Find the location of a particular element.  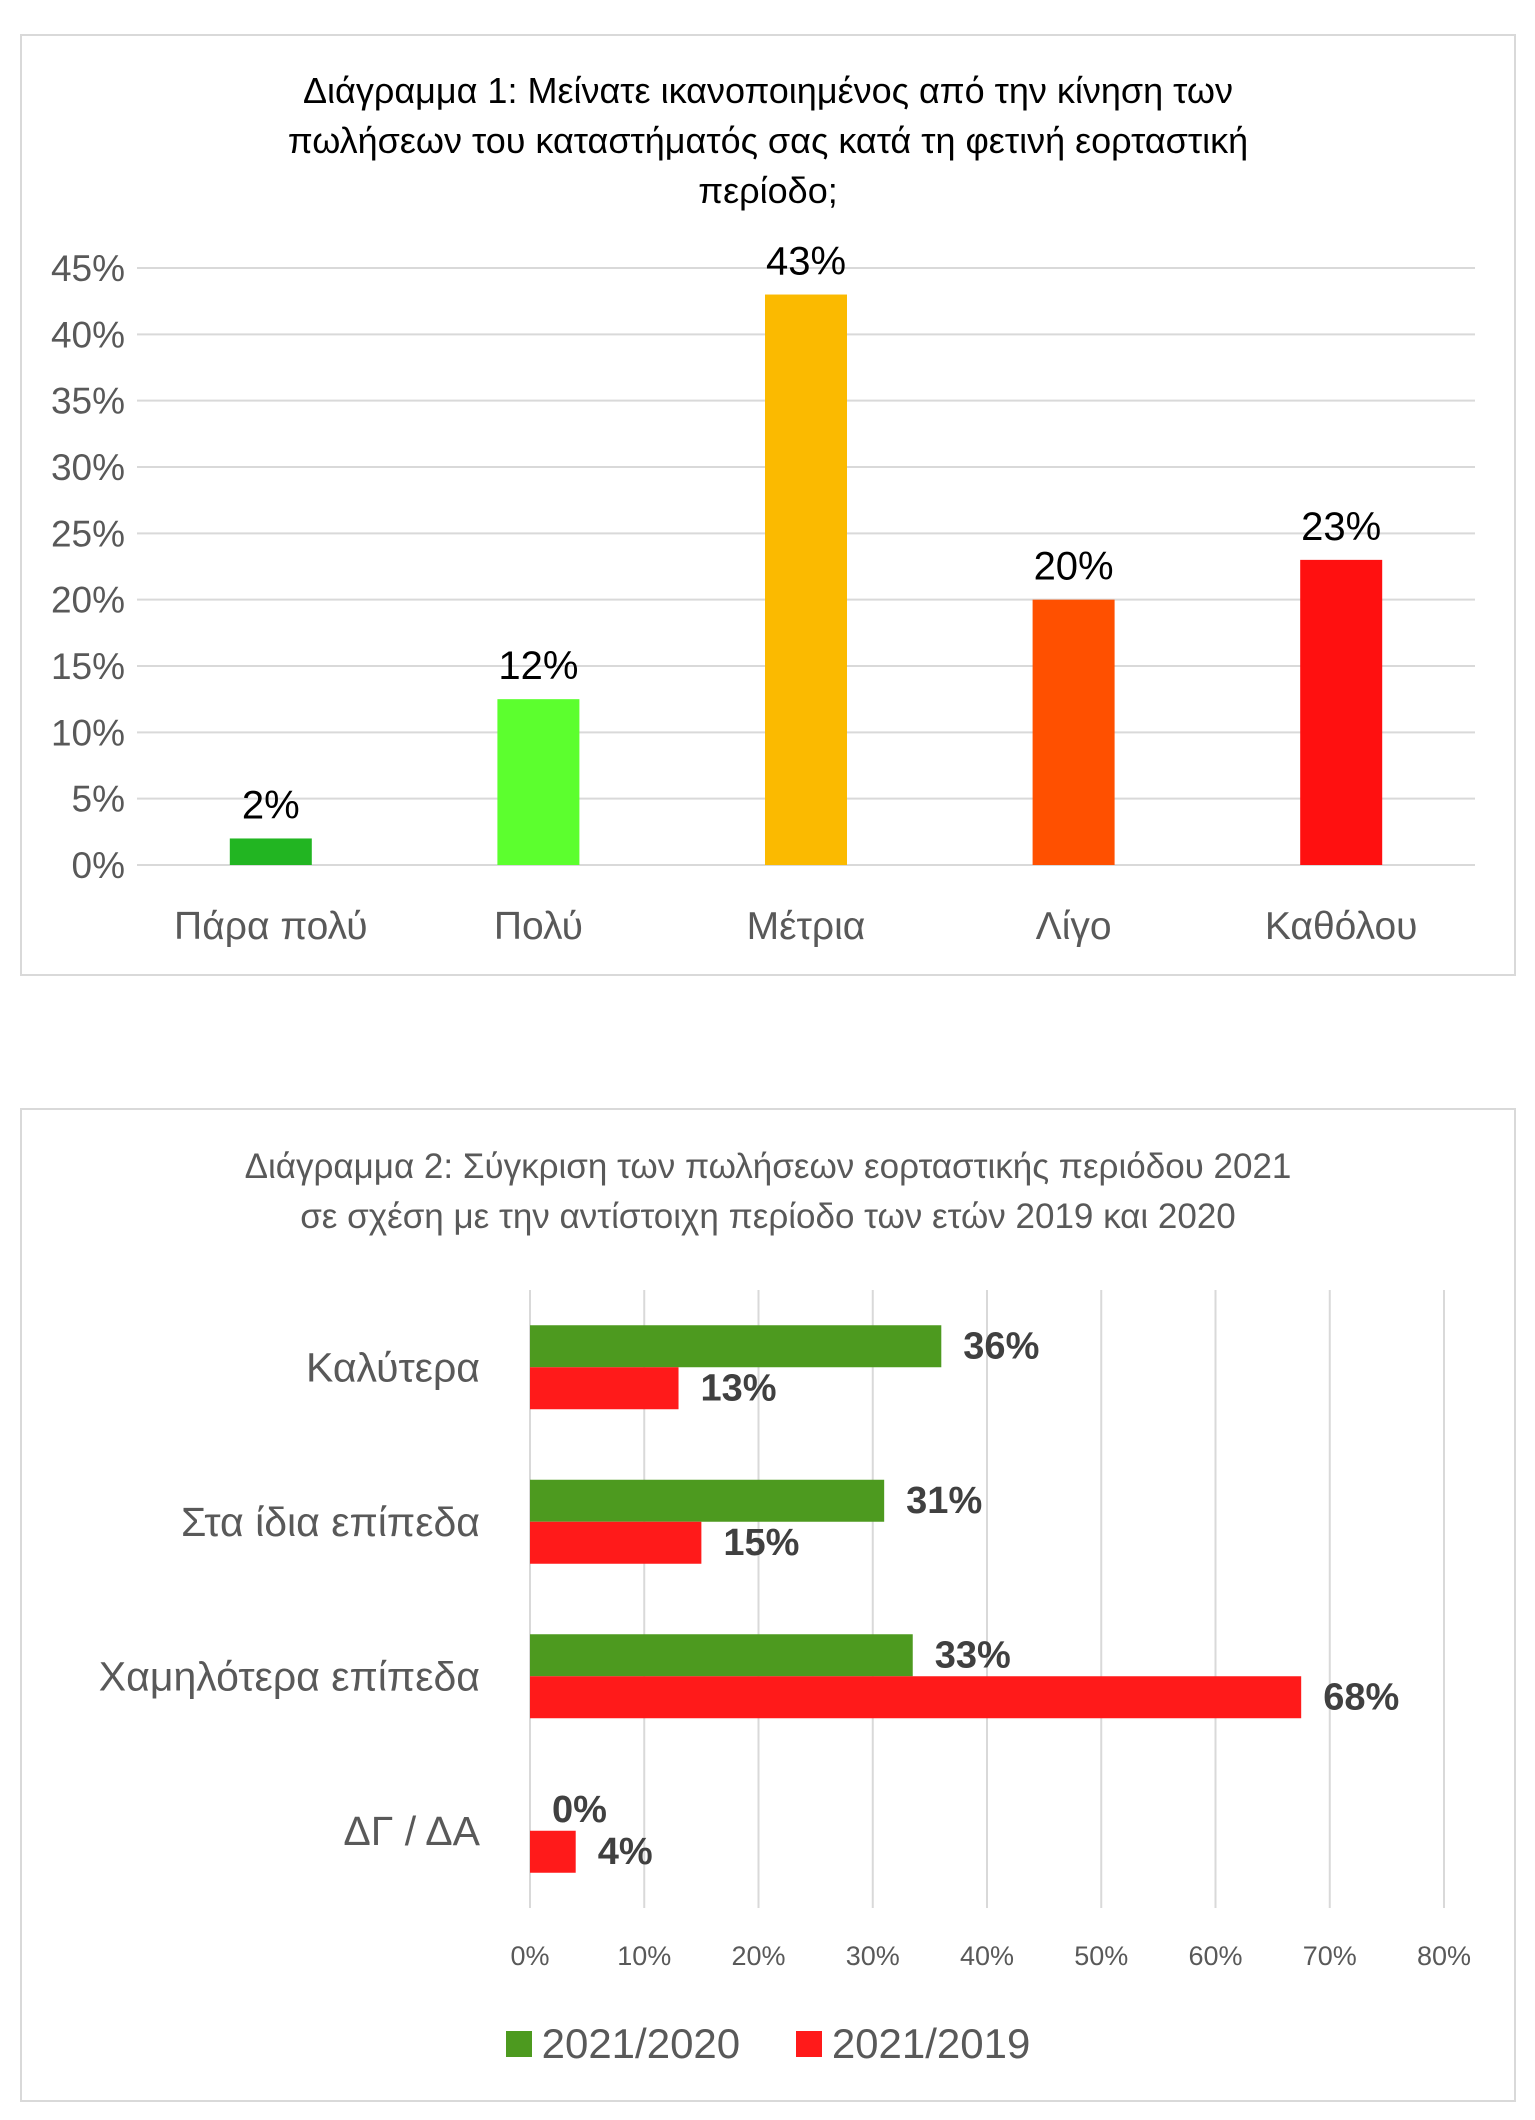

data-label: 23% is located at coordinates (1341, 527).